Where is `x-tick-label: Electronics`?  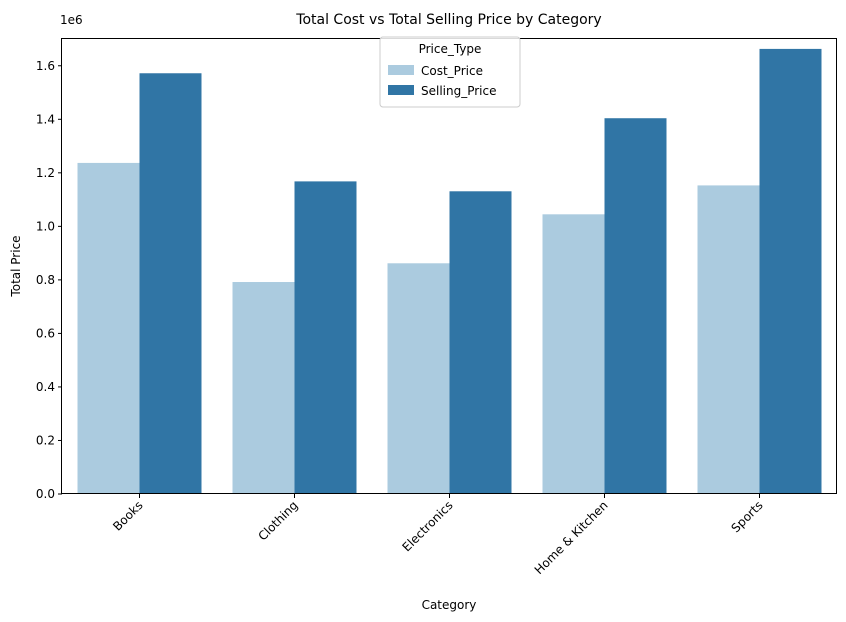
x-tick-label: Electronics is located at coordinates (427, 526).